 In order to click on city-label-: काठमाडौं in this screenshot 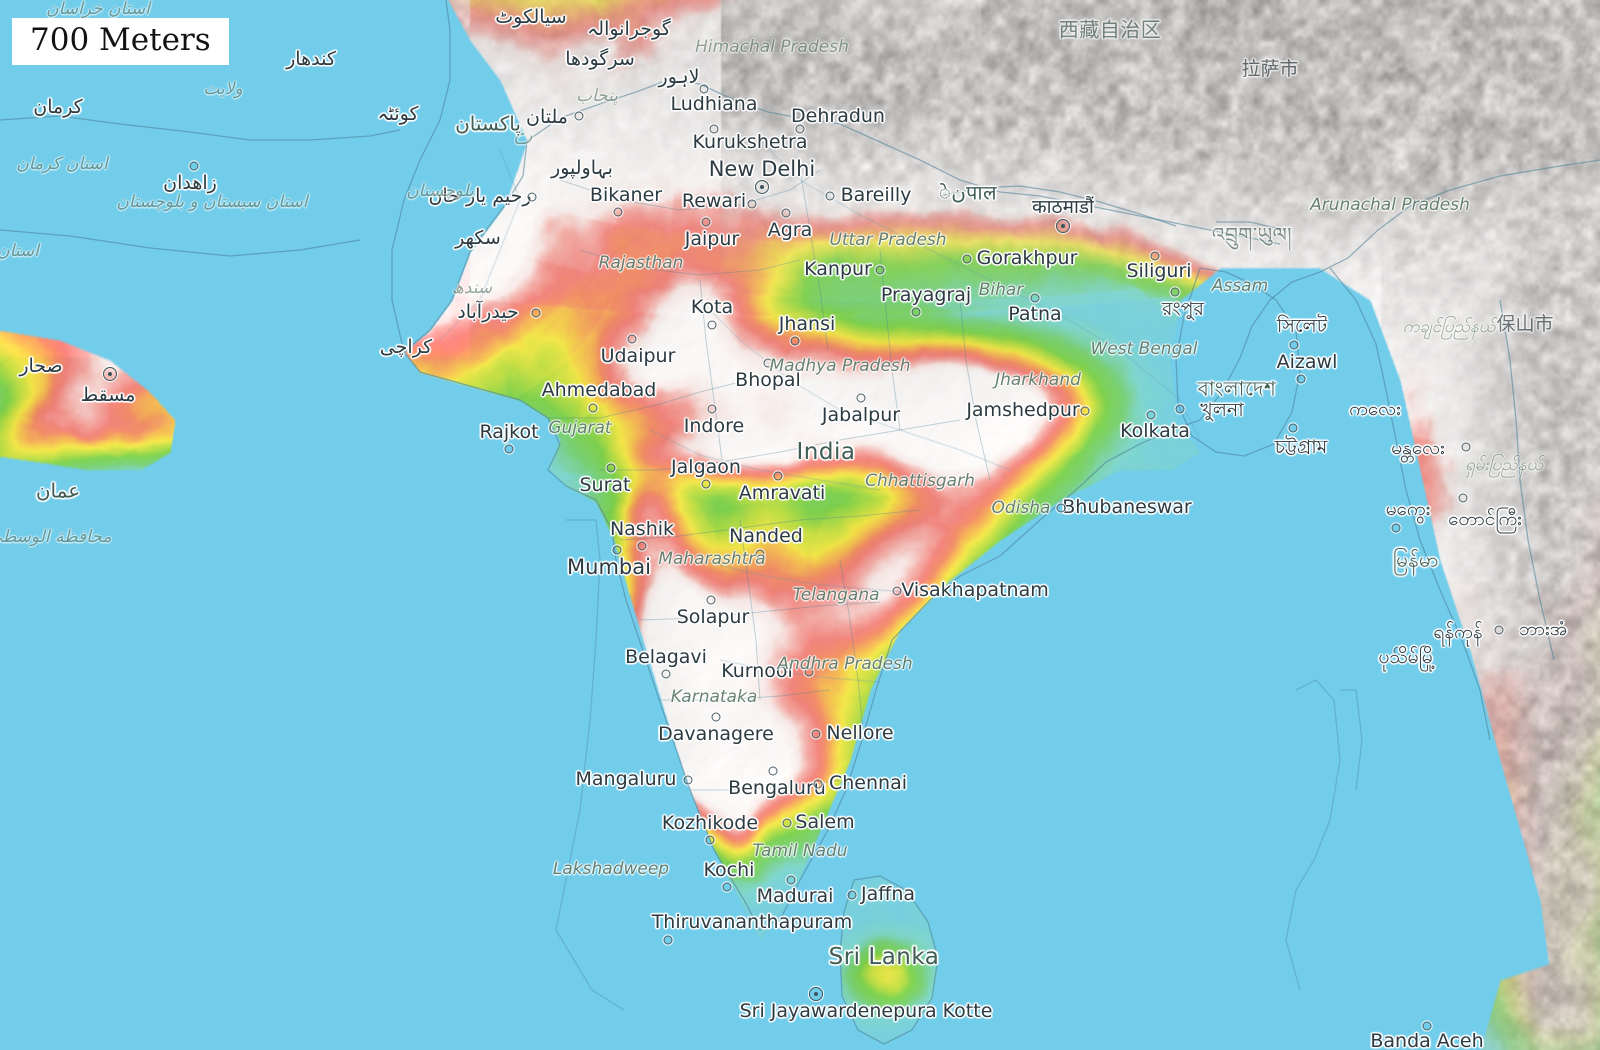, I will do `click(1063, 207)`.